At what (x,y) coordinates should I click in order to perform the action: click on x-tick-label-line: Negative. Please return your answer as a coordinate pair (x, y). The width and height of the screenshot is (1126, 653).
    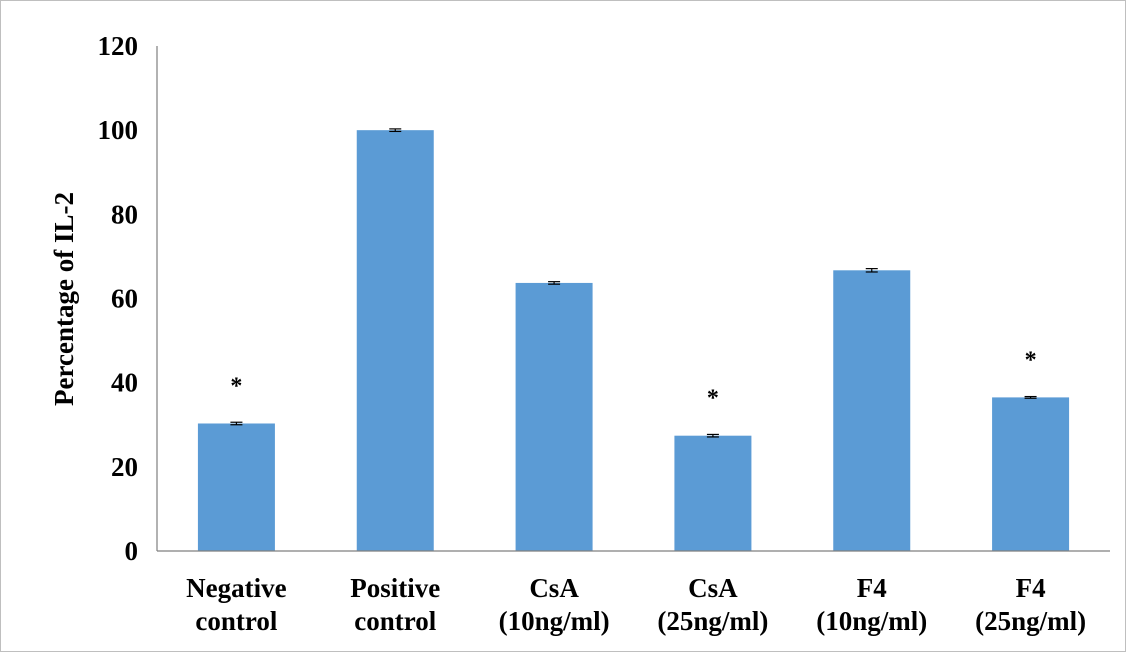
    Looking at the image, I should click on (236, 588).